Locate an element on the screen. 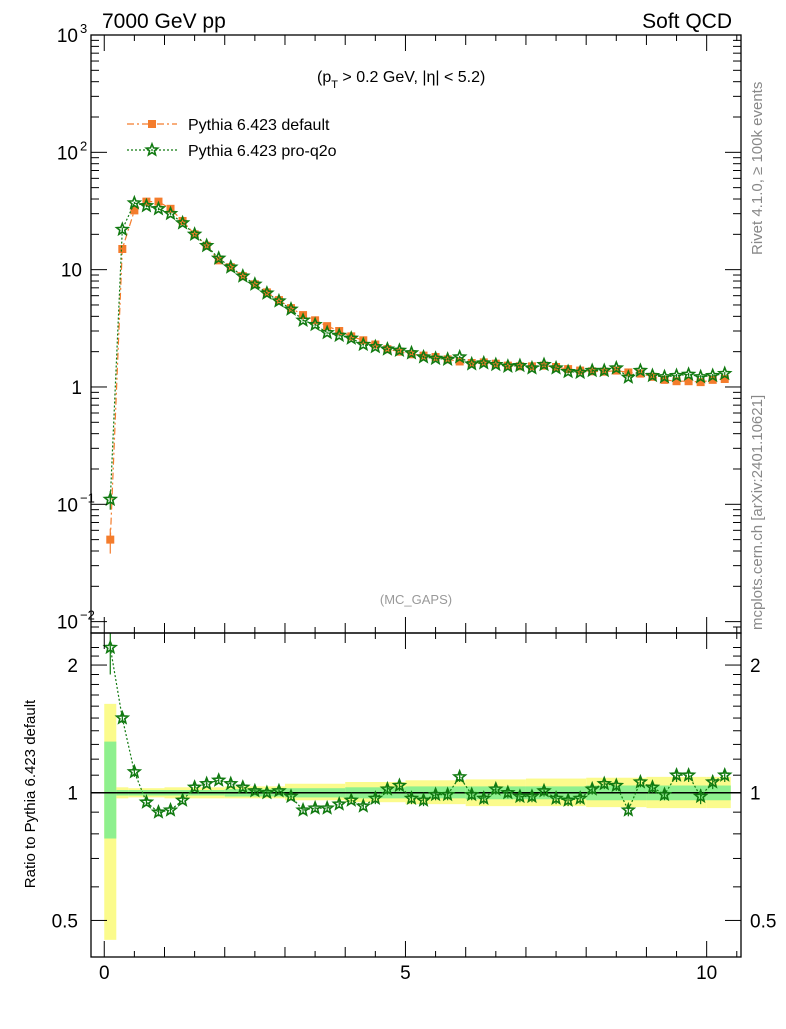  ratio-band-inner is located at coordinates (110, 790).